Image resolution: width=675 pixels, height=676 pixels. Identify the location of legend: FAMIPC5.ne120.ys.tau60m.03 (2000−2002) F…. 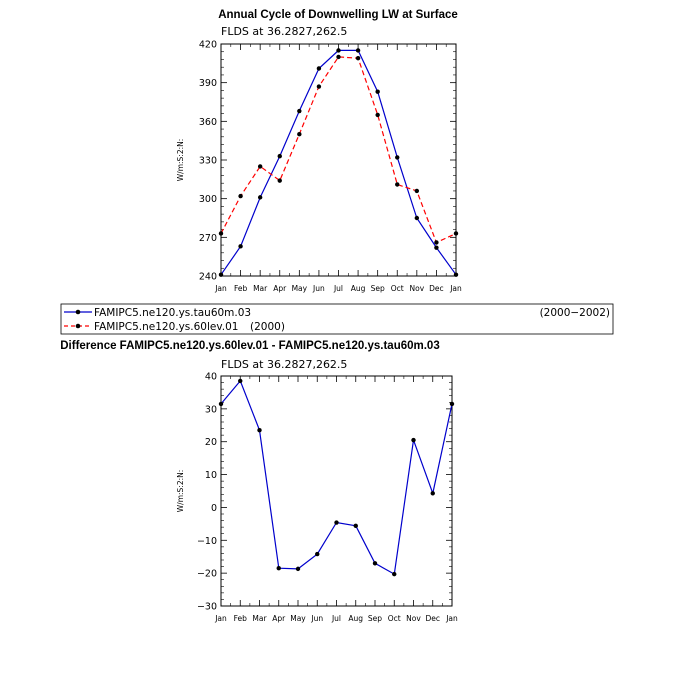
(337, 319).